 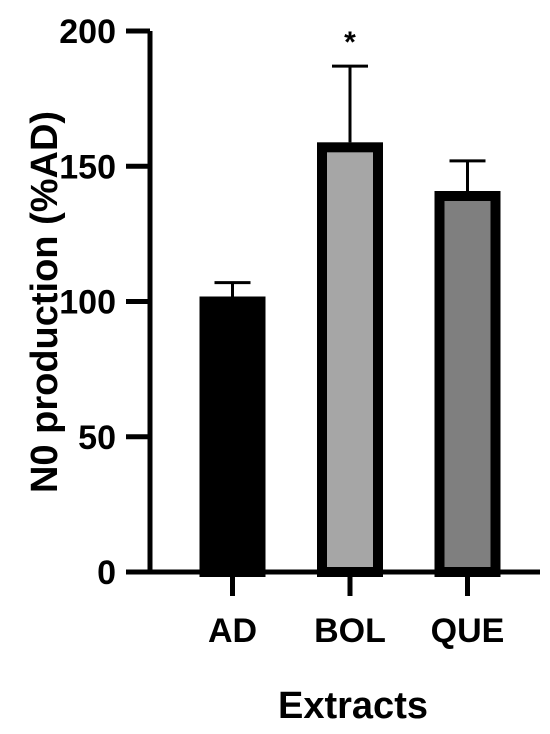 What do you see at coordinates (468, 631) in the screenshot?
I see `x-tick-label: QUE` at bounding box center [468, 631].